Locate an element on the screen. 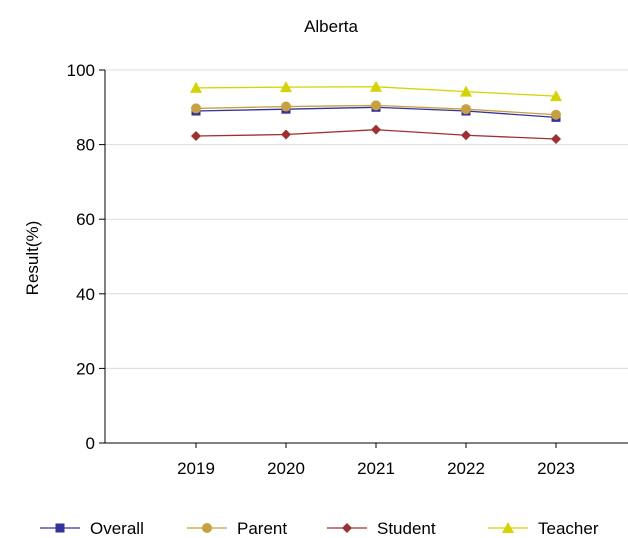 Image resolution: width=628 pixels, height=538 pixels. x-tick-label: 2021 is located at coordinates (376, 468).